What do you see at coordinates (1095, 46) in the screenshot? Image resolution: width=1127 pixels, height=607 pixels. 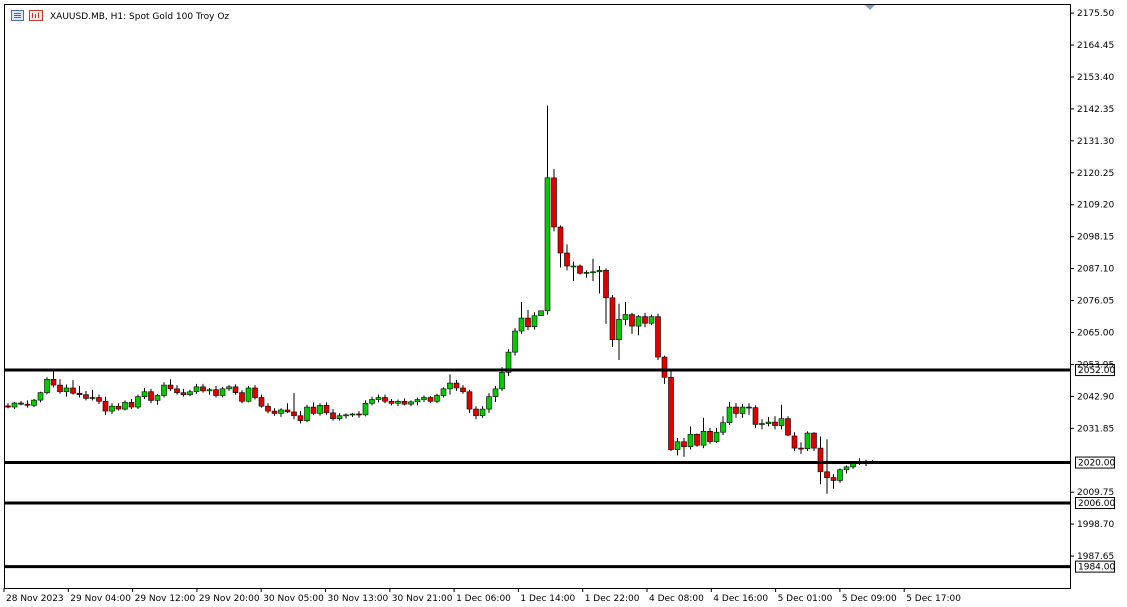 I see `price-tick-label: 2164.45` at bounding box center [1095, 46].